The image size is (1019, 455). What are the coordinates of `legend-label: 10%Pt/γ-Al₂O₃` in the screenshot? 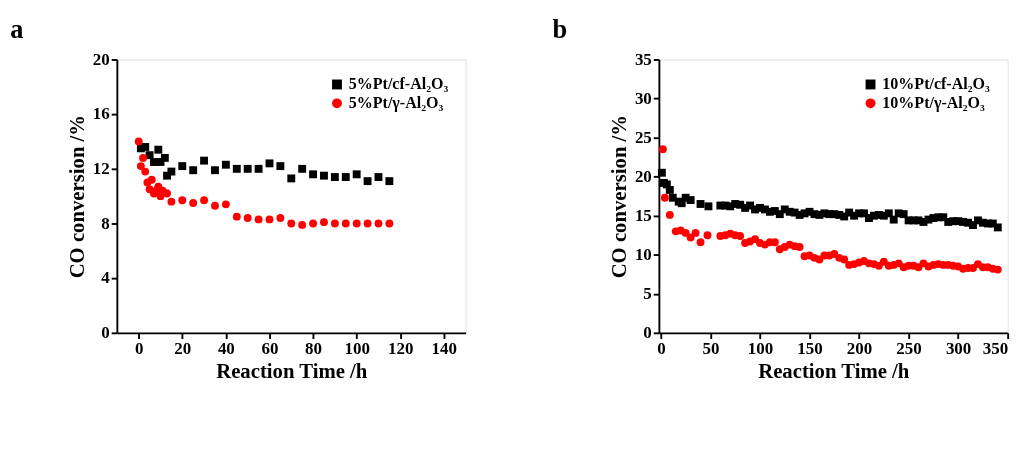 It's located at (934, 103).